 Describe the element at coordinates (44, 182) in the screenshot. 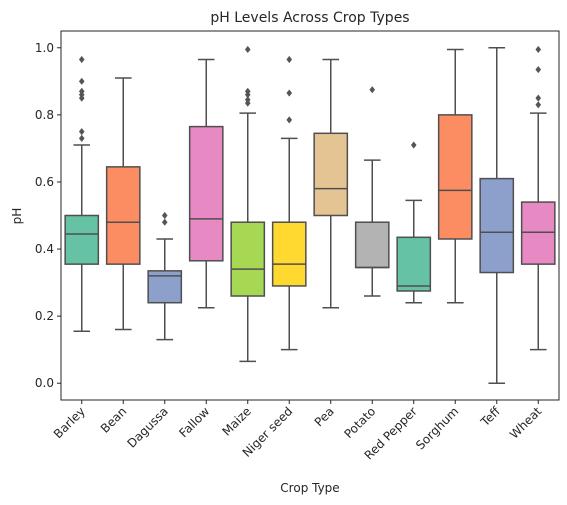

I see `y-tick-label: 0.6` at that location.